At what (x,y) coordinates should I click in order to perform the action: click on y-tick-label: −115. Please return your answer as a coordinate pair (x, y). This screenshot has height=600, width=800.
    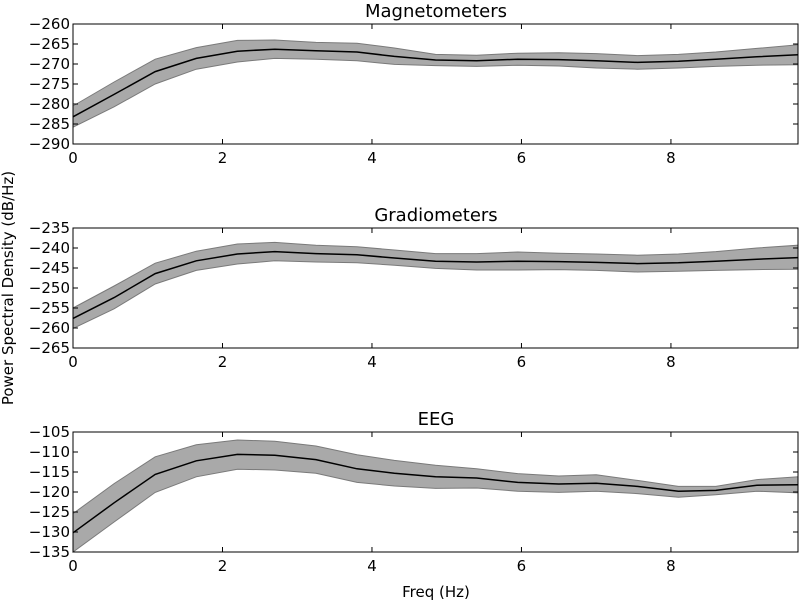
    Looking at the image, I should click on (49, 472).